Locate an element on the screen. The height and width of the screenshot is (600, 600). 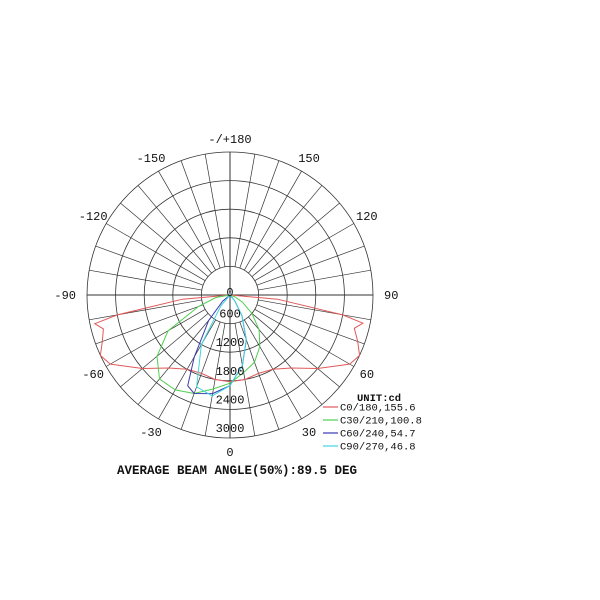
legend-entry: C30/210,100.8 is located at coordinates (381, 422).